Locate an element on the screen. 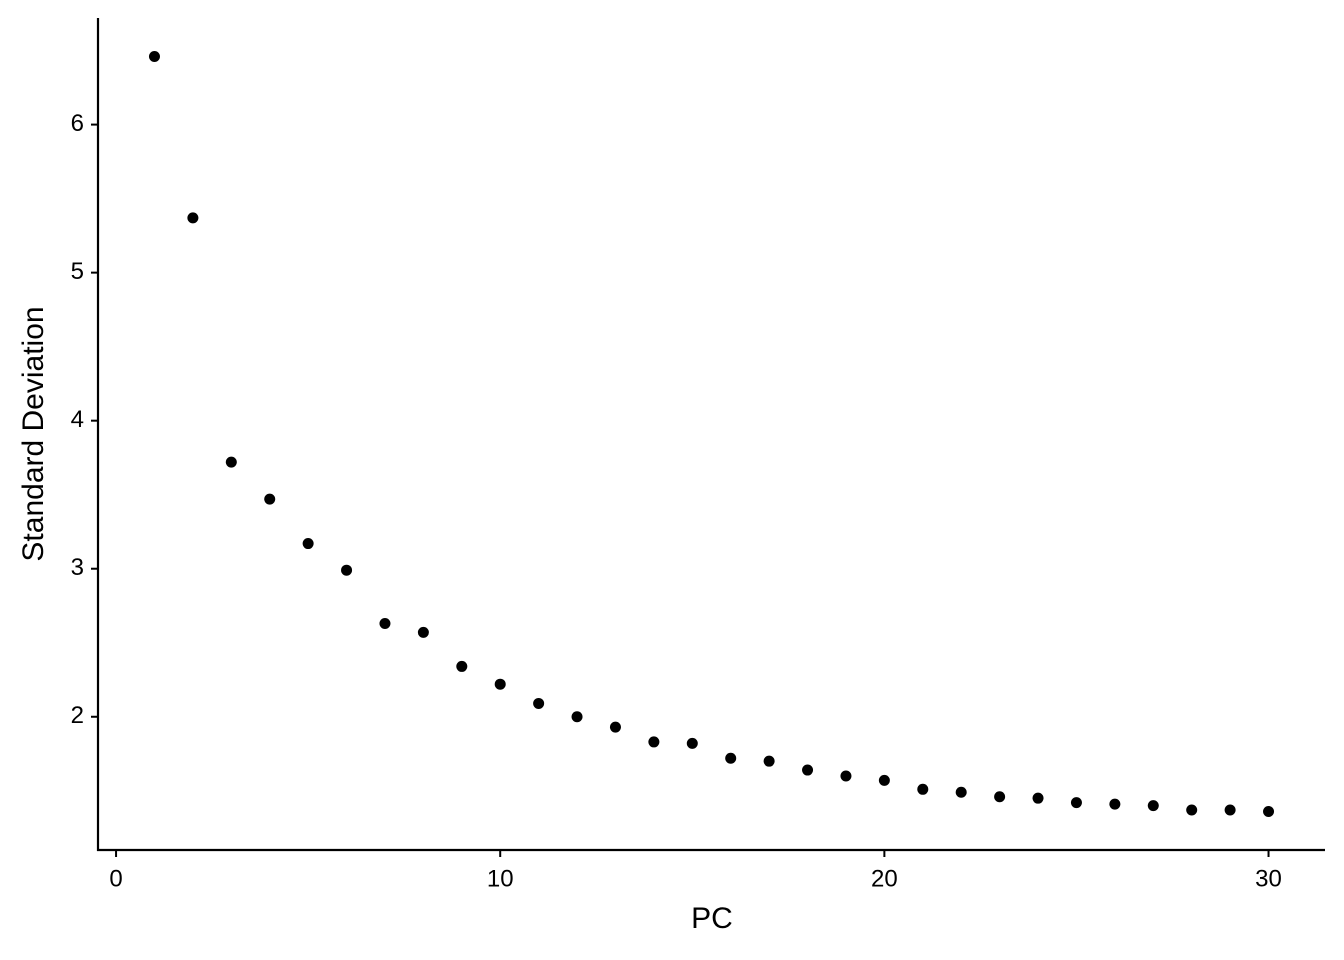 This screenshot has width=1344, height=960. y-tick-label: 6 is located at coordinates (77, 123).